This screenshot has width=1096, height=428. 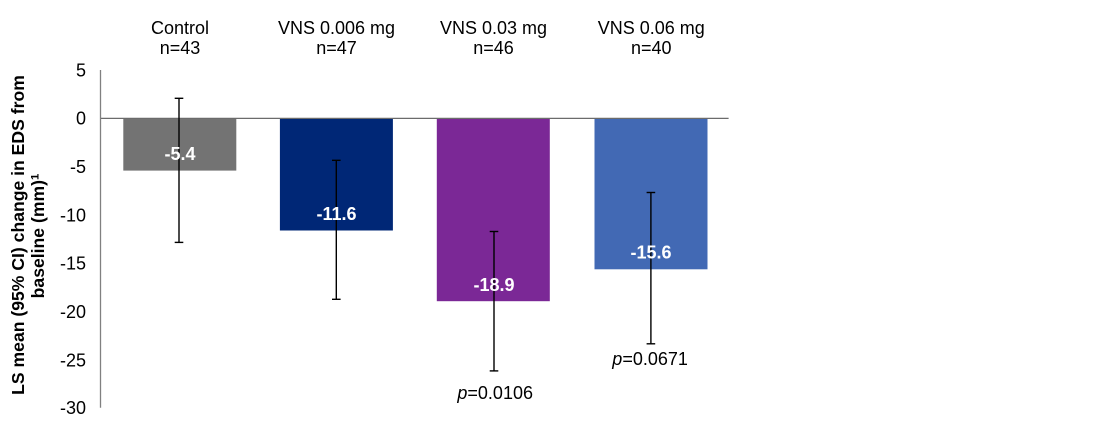 I want to click on svg-text: n=46, so click(x=493, y=48).